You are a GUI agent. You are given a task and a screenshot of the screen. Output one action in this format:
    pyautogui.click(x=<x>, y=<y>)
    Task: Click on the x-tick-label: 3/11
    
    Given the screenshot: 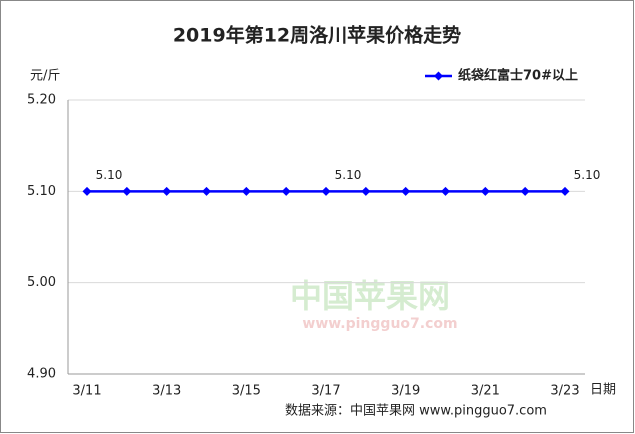 What is the action you would take?
    pyautogui.click(x=86, y=391)
    